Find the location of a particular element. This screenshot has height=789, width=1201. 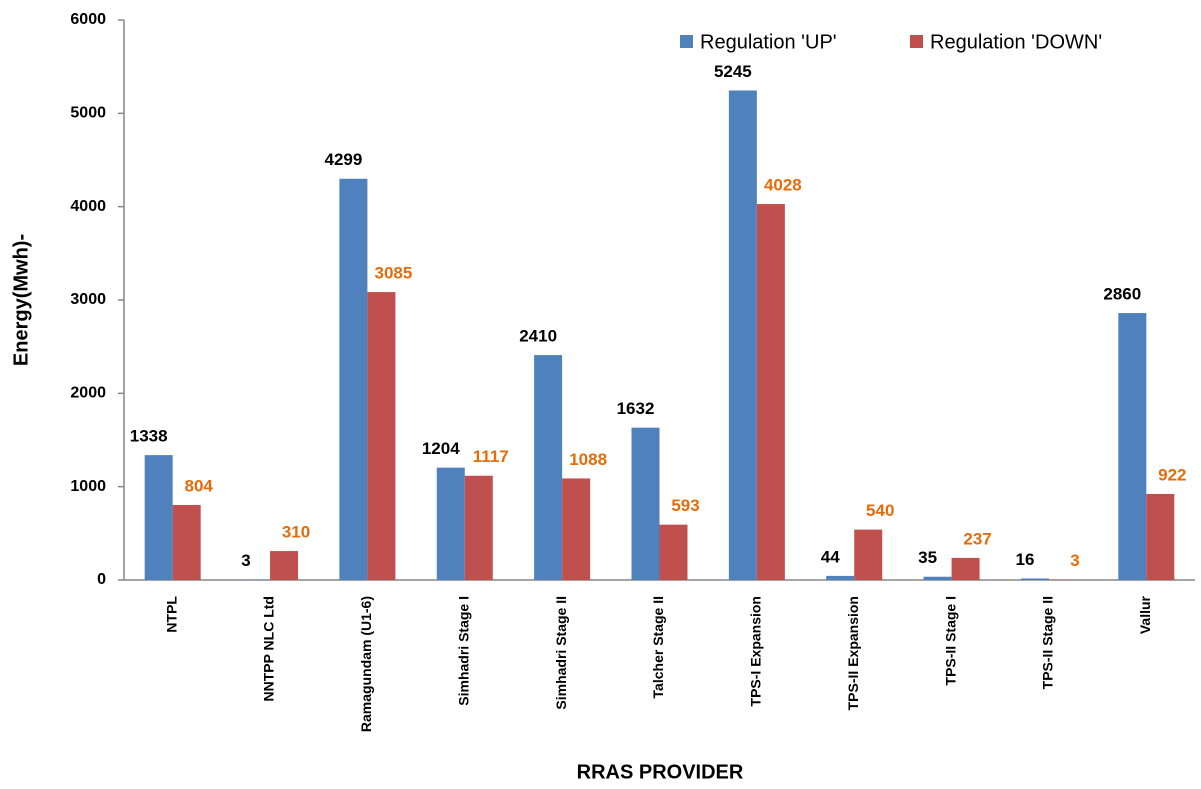

data-label: 540 is located at coordinates (880, 510).